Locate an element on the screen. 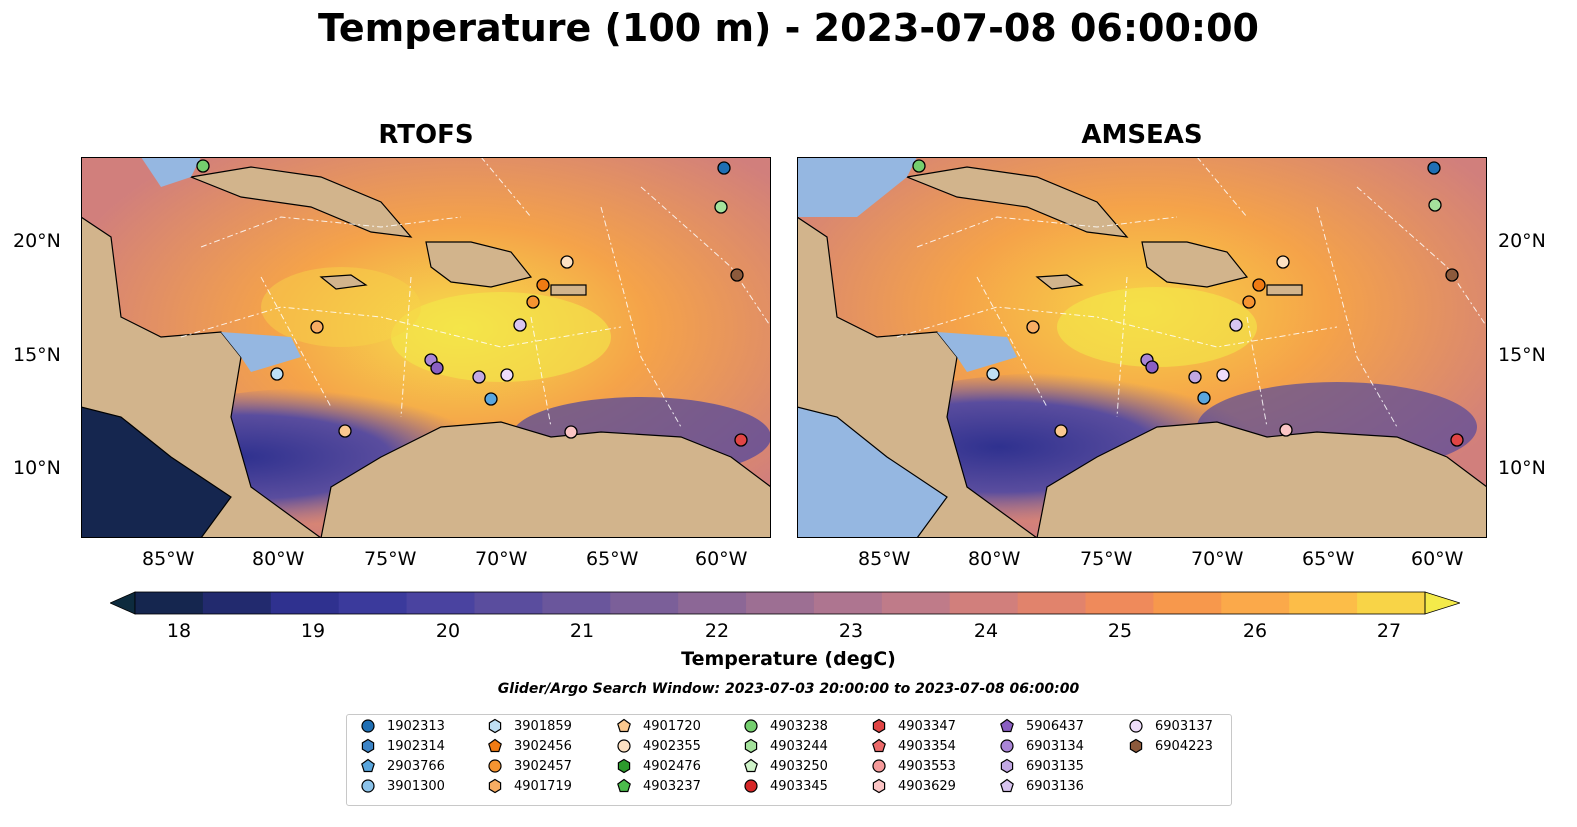 This screenshot has width=1577, height=827. warm-core-west is located at coordinates (341, 307).